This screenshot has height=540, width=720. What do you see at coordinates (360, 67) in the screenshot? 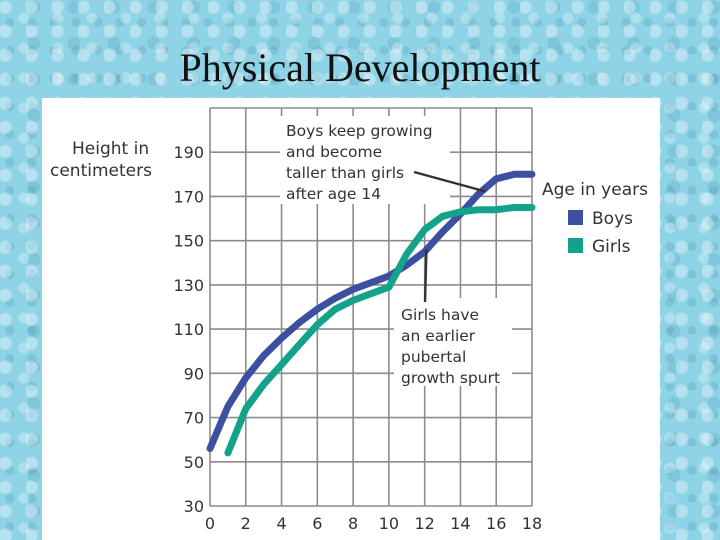
I see `slide-title: Physical Development` at bounding box center [360, 67].